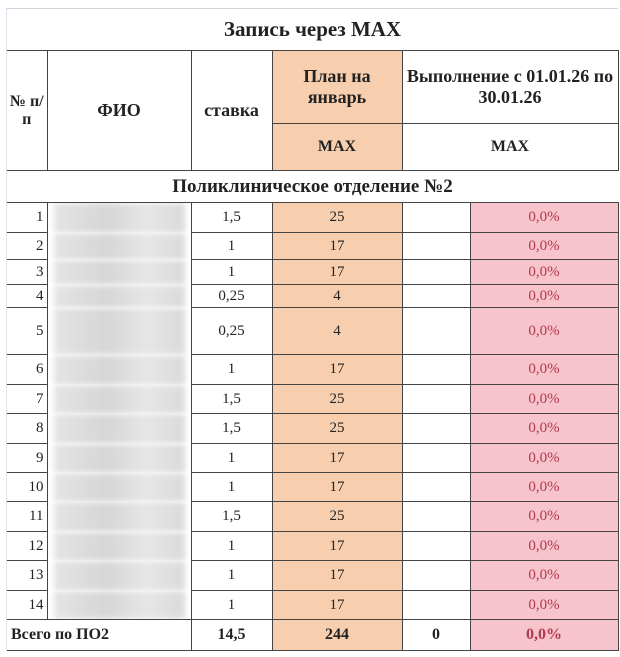  I want to click on total-plan: 244, so click(337, 635).